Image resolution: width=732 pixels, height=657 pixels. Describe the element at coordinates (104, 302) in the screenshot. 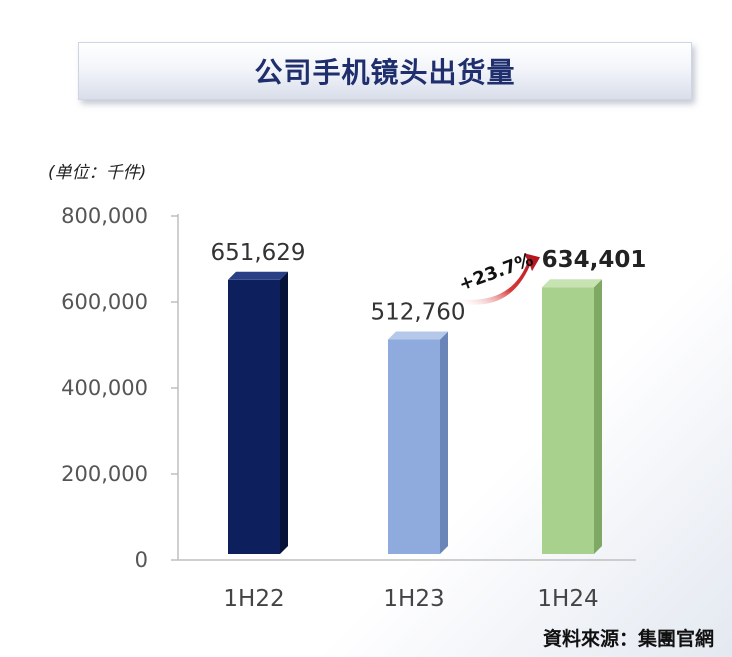

I see `y-tick-label: 600,000` at that location.